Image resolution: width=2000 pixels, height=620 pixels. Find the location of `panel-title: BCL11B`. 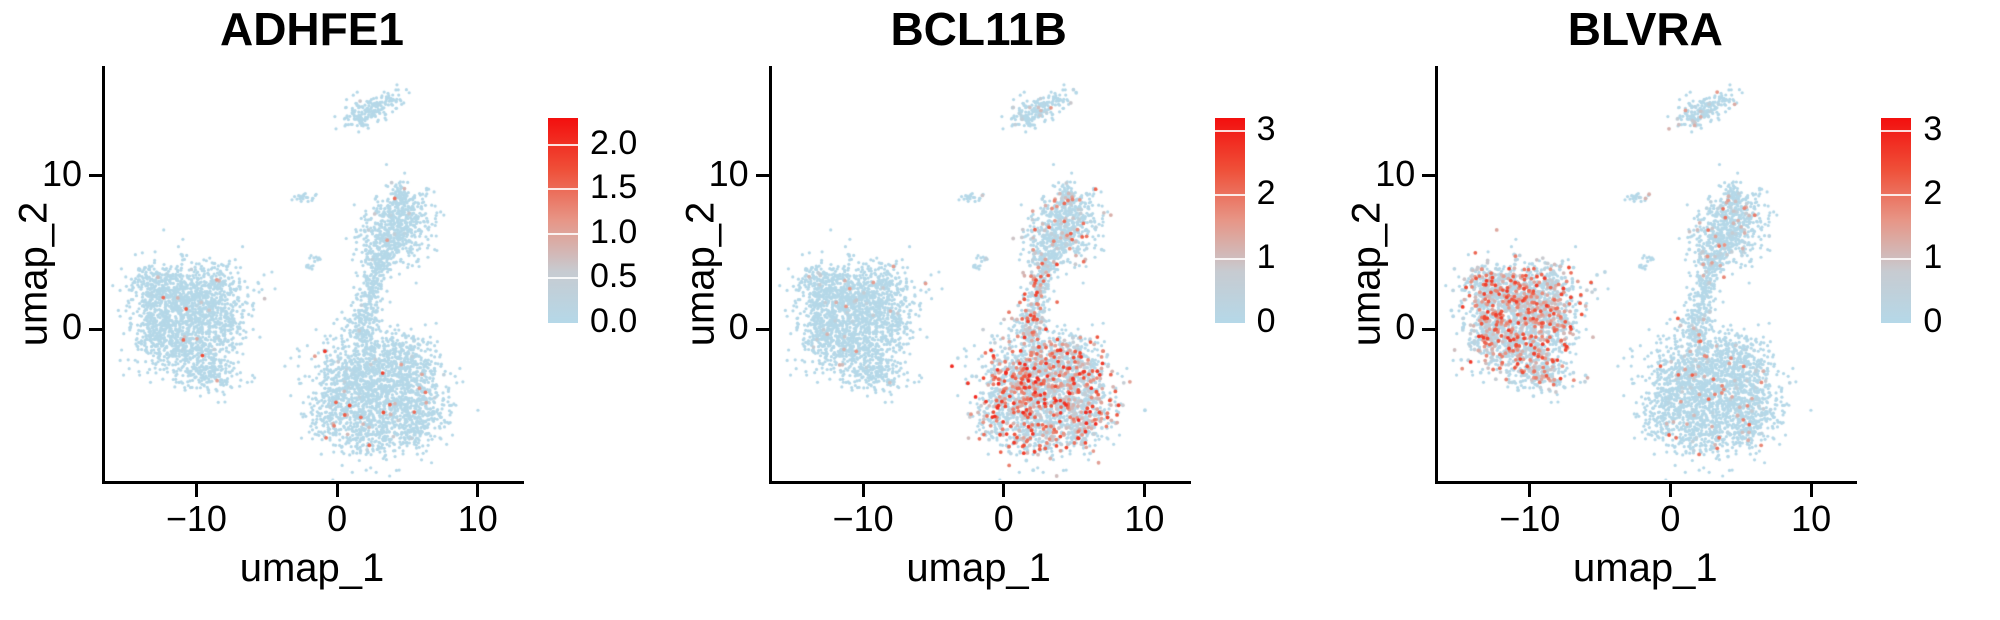

panel-title: BCL11B is located at coordinates (978, 29).